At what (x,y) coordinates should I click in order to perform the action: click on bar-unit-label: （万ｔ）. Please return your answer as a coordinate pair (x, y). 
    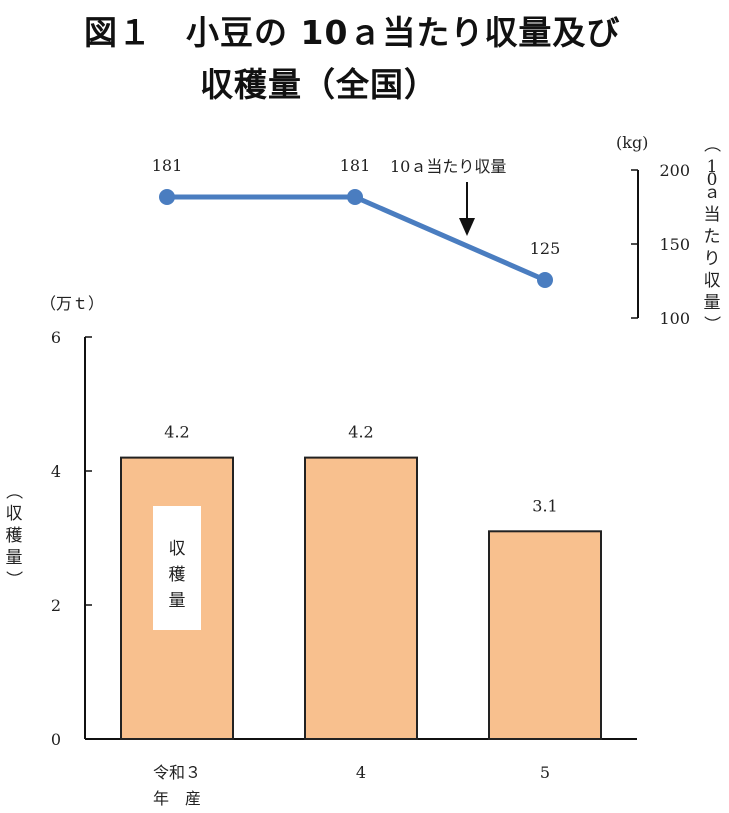
    Looking at the image, I should click on (72, 303).